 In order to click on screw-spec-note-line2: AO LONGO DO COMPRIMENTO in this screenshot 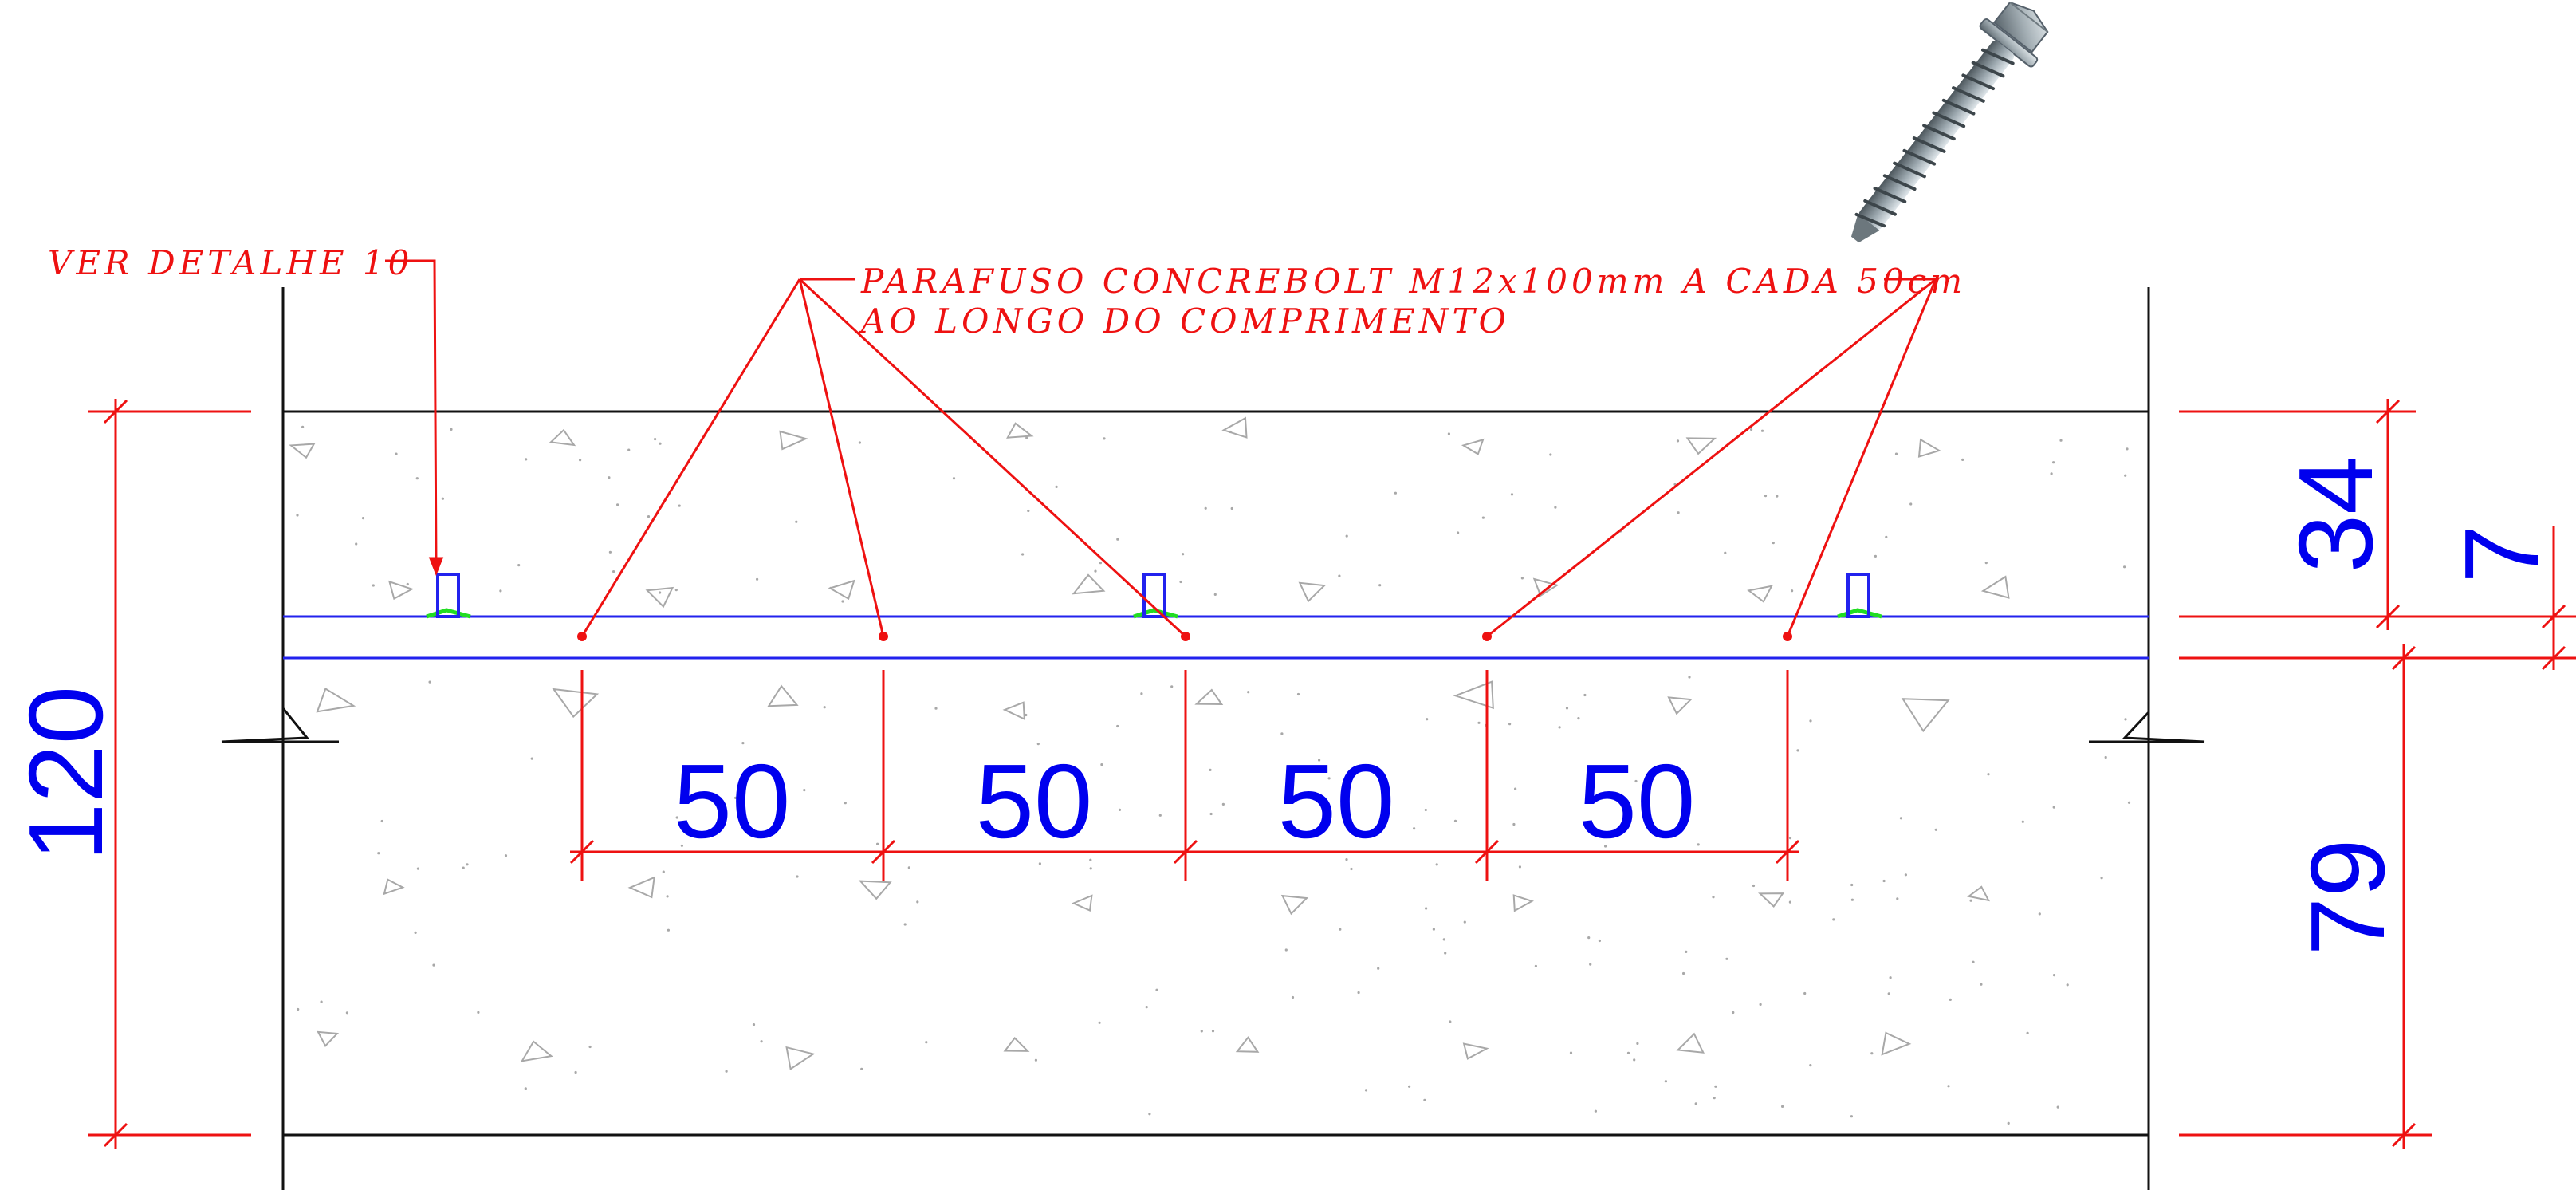, I will do `click(1184, 321)`.